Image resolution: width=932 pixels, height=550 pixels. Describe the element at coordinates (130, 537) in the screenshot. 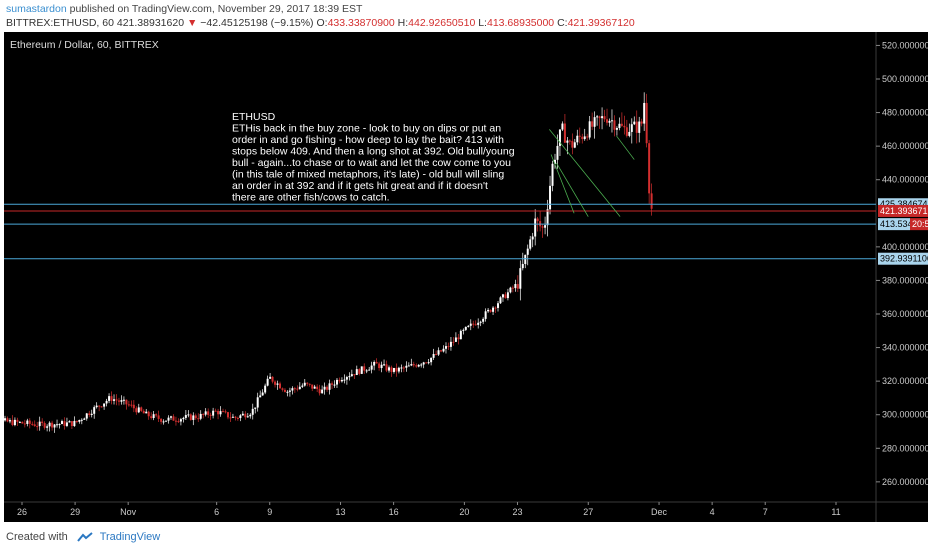

I see `tradingview-brand: TradingView` at that location.